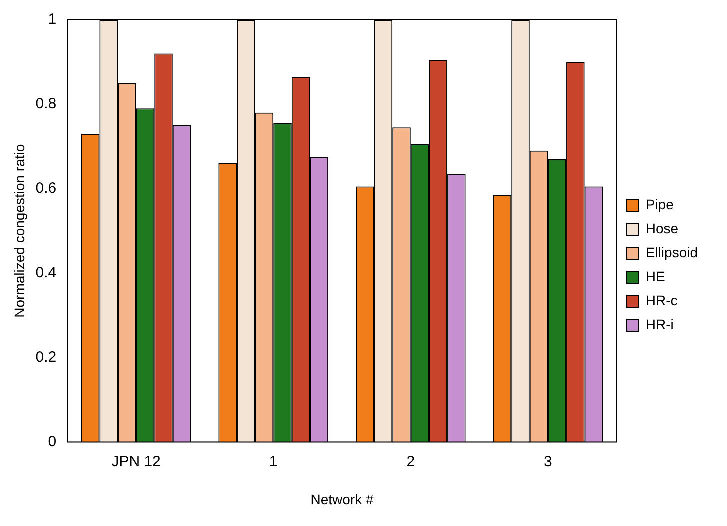  Describe the element at coordinates (548, 461) in the screenshot. I see `x-tick-label: 3` at that location.